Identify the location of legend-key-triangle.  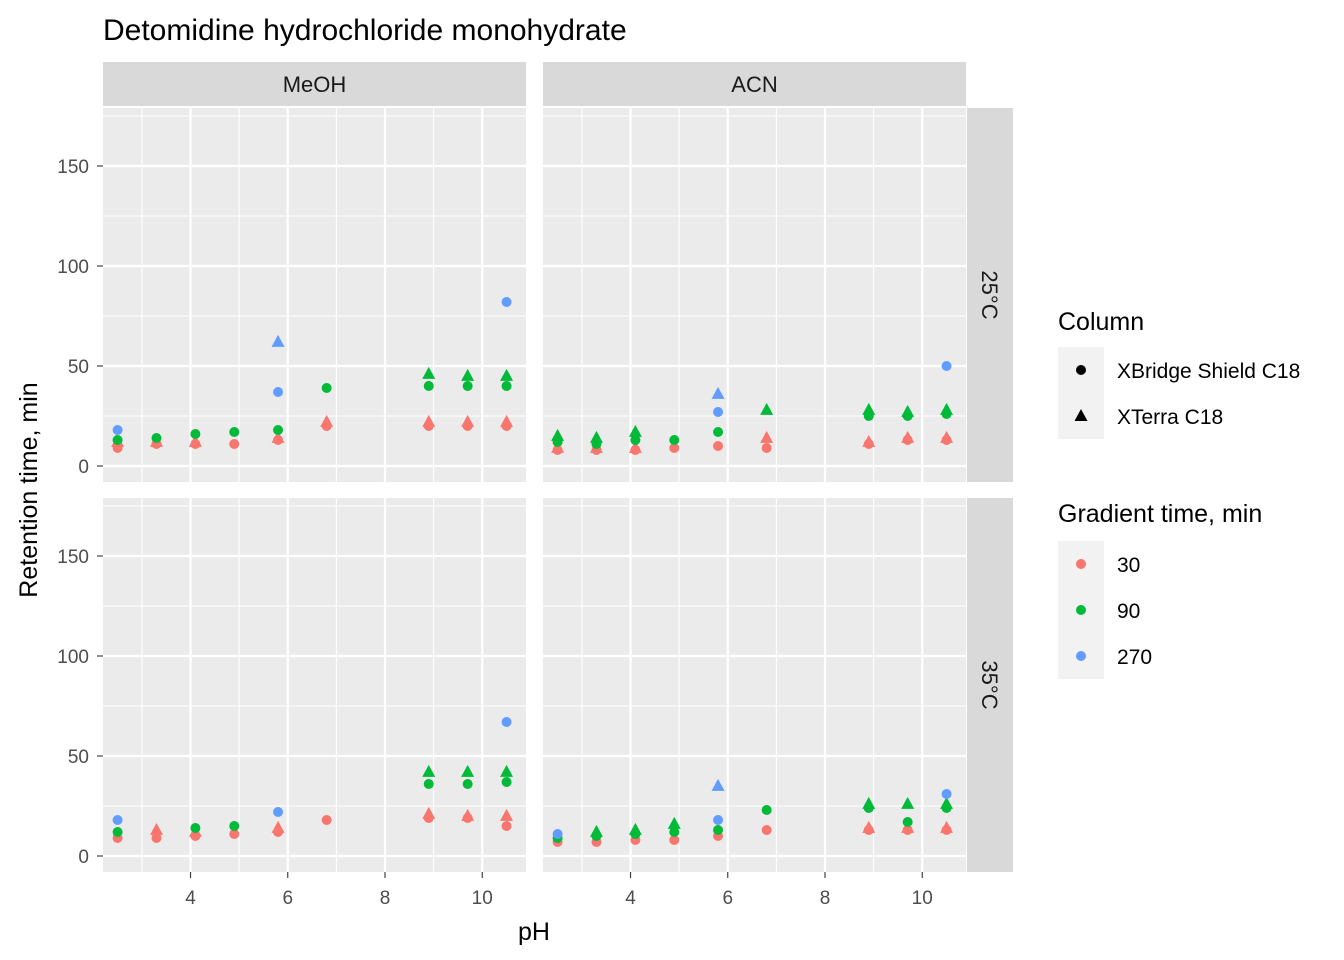
(1081, 415).